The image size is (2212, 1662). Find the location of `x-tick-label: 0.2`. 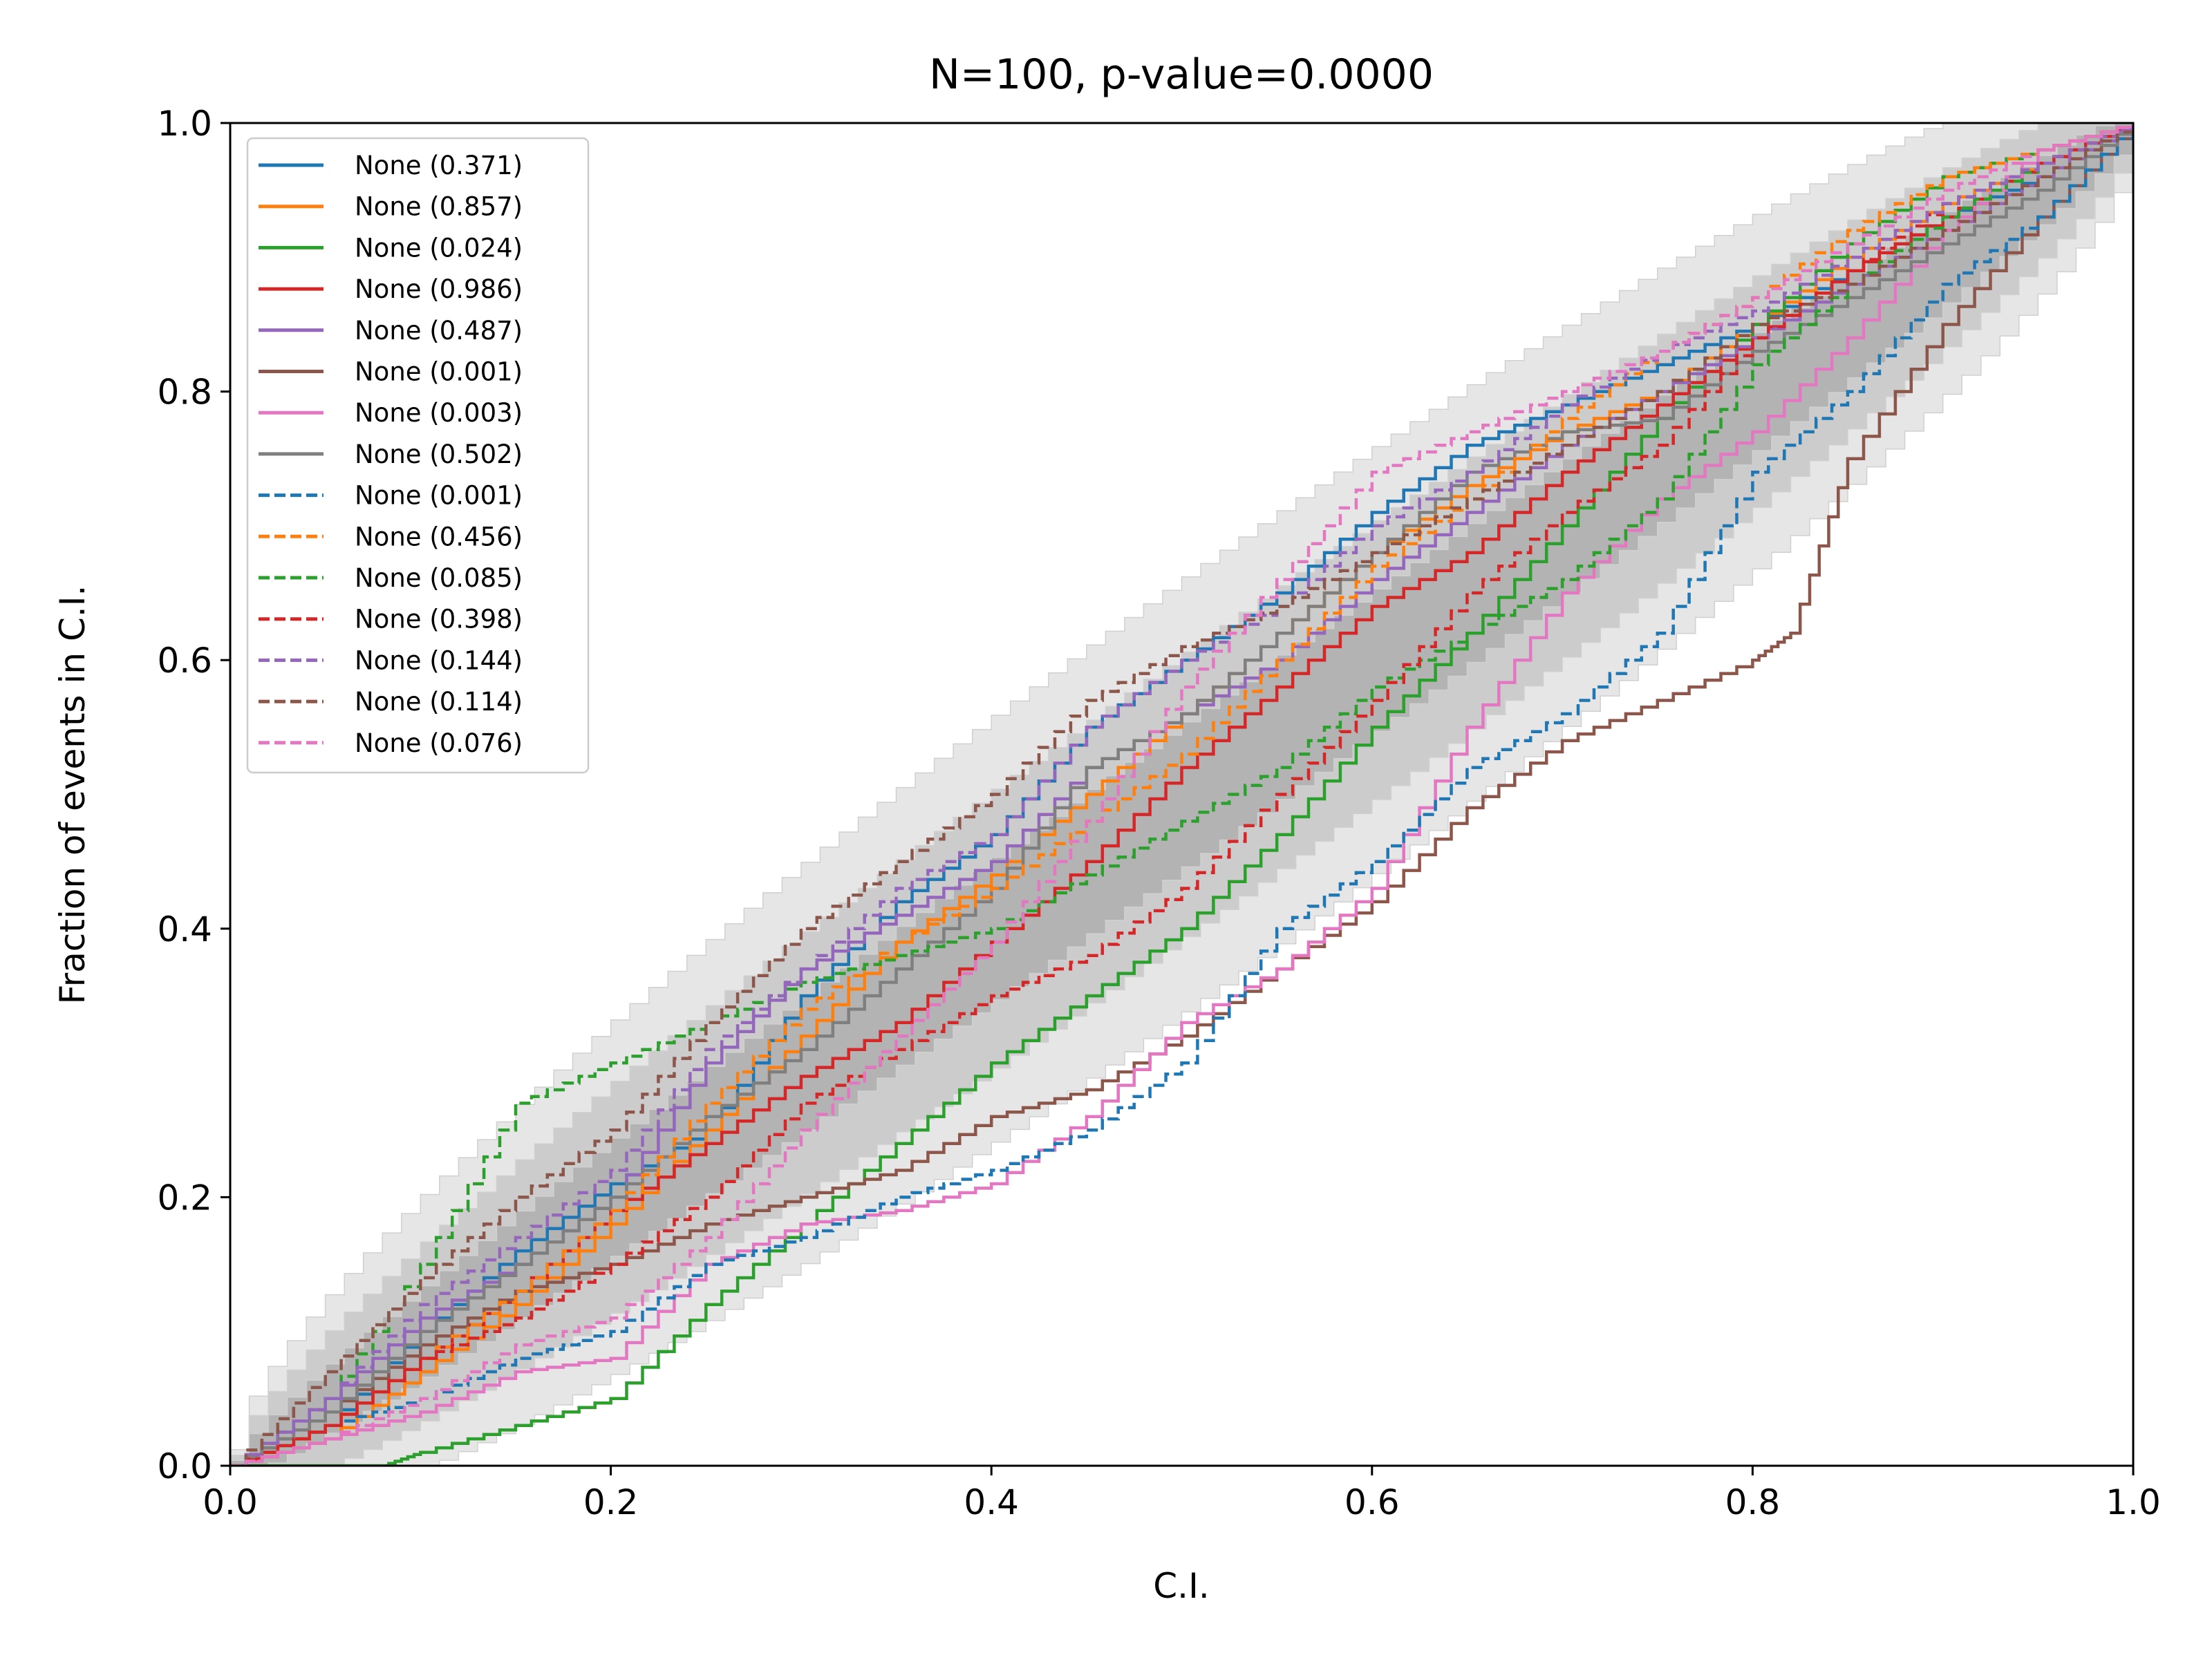

x-tick-label: 0.2 is located at coordinates (611, 1502).